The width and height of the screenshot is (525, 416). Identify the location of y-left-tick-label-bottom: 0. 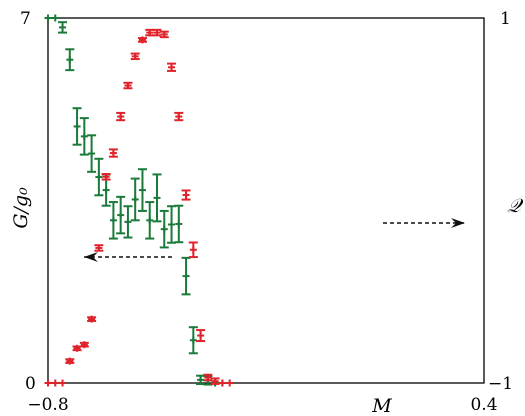
(30, 384).